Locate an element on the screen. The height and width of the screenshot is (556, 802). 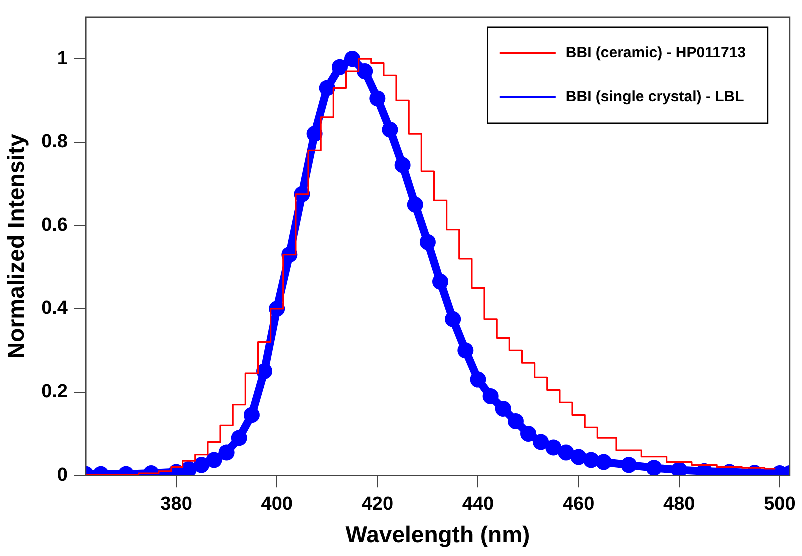
y-tick-label: 0.2 is located at coordinates (55, 392).